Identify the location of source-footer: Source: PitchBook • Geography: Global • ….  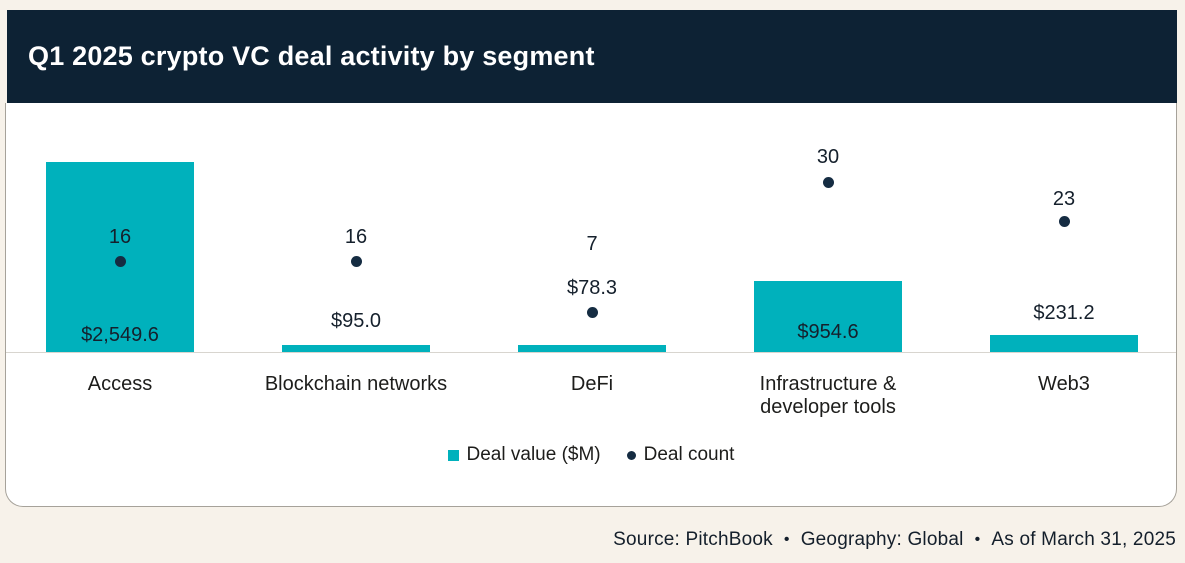
(894, 540).